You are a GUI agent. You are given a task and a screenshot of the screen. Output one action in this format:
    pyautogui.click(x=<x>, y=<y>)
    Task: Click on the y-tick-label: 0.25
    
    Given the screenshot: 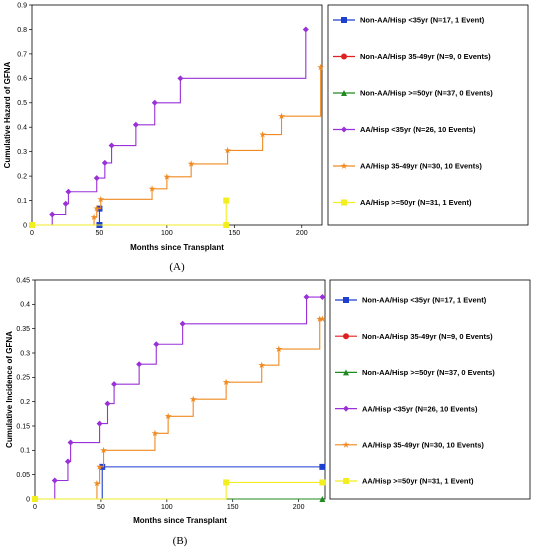 What is the action you would take?
    pyautogui.click(x=23, y=378)
    